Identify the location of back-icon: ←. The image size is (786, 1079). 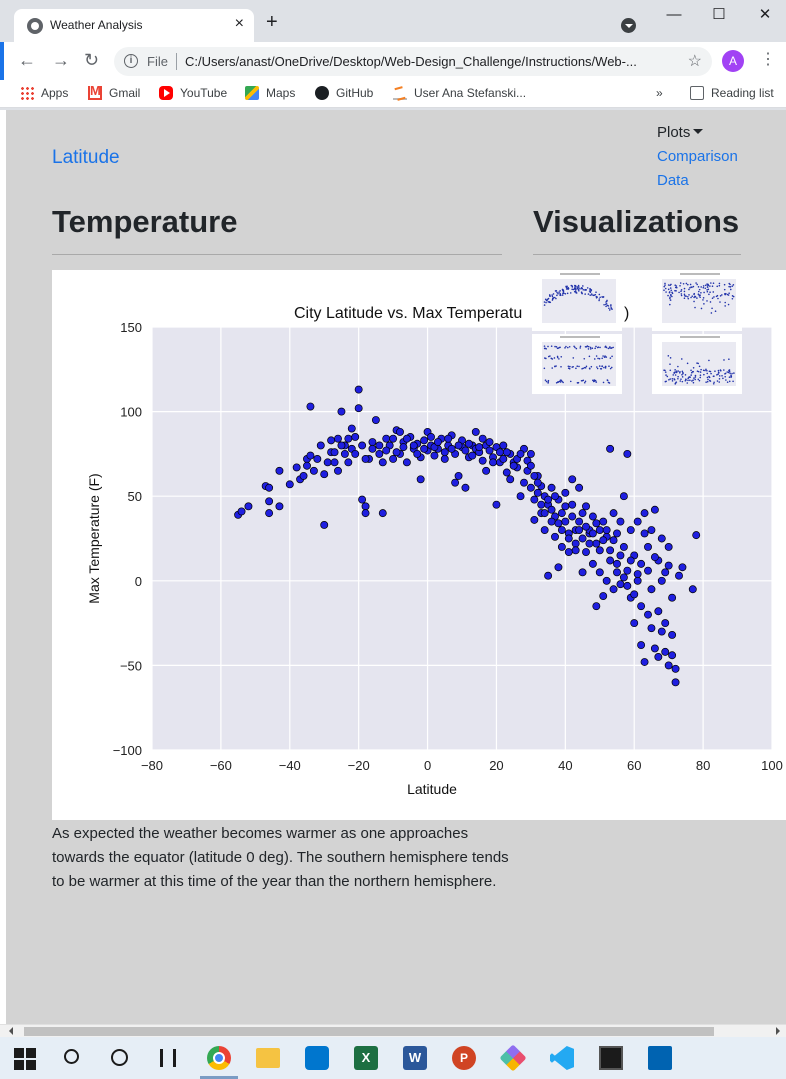
(27, 60).